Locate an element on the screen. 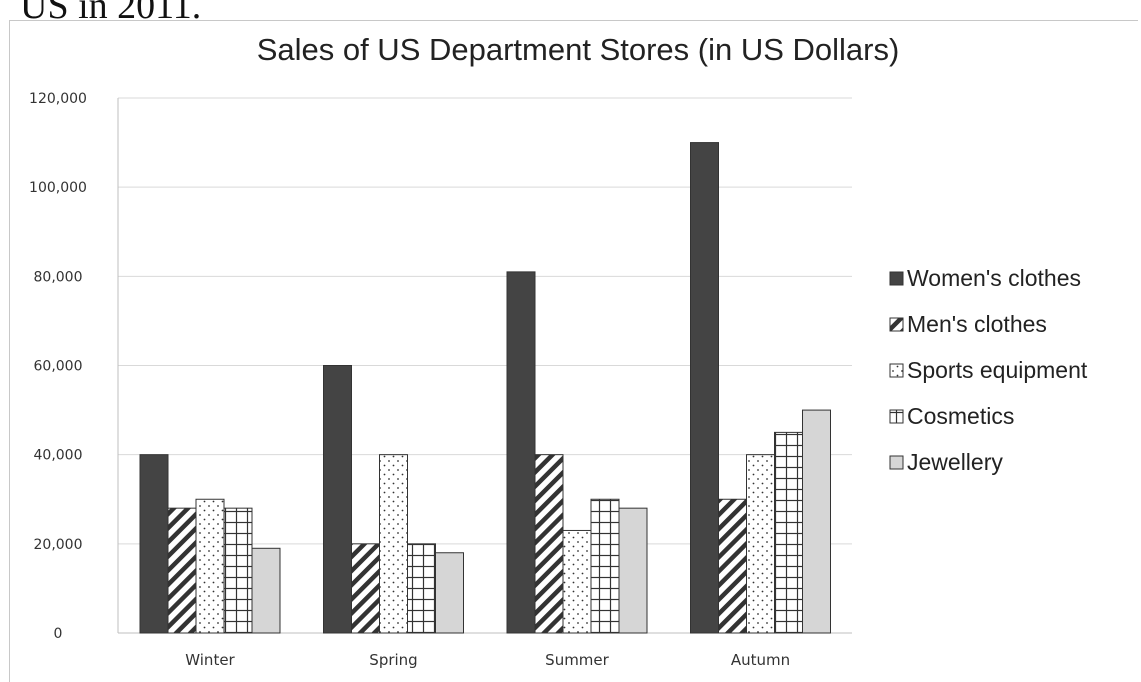 Image resolution: width=1141 pixels, height=682 pixels. bar-jewellery-winter is located at coordinates (266, 590).